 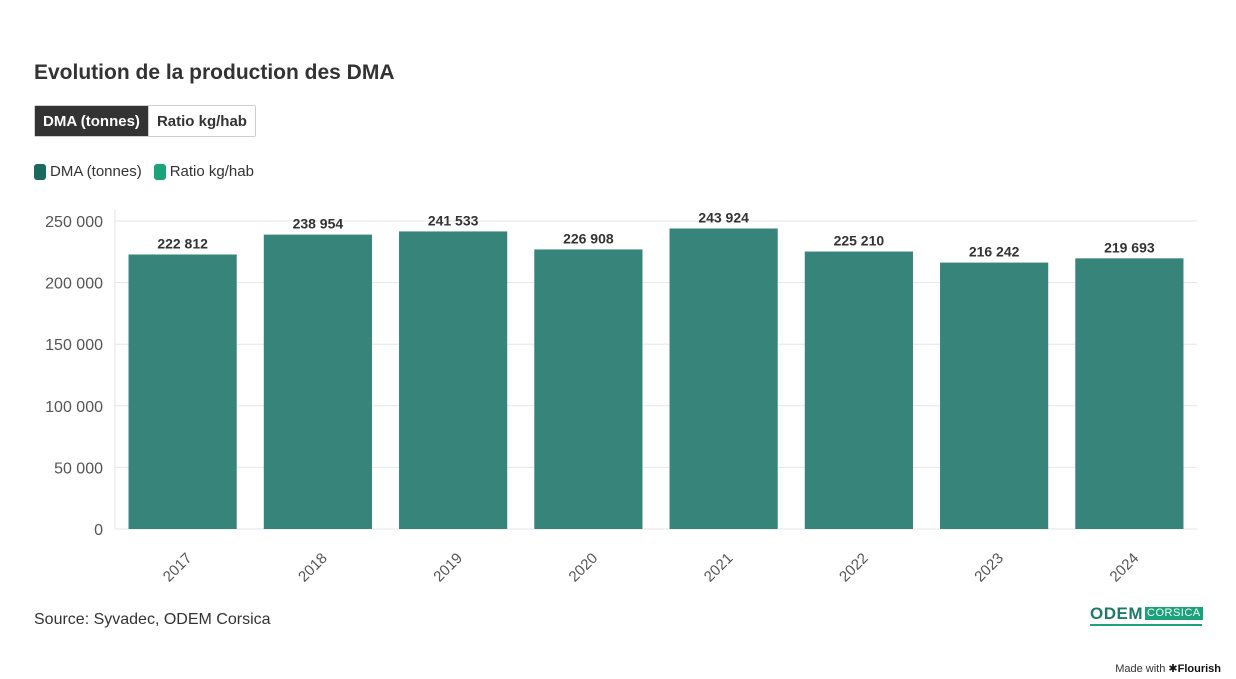 I want to click on y-tick-label: 100 000, so click(x=74, y=407).